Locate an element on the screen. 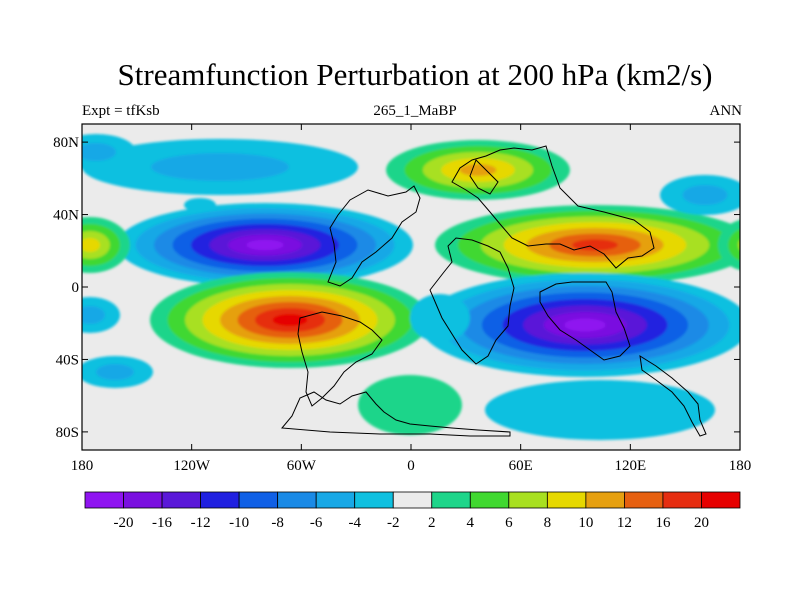  case-label: 265_1_MaBP is located at coordinates (415, 111).